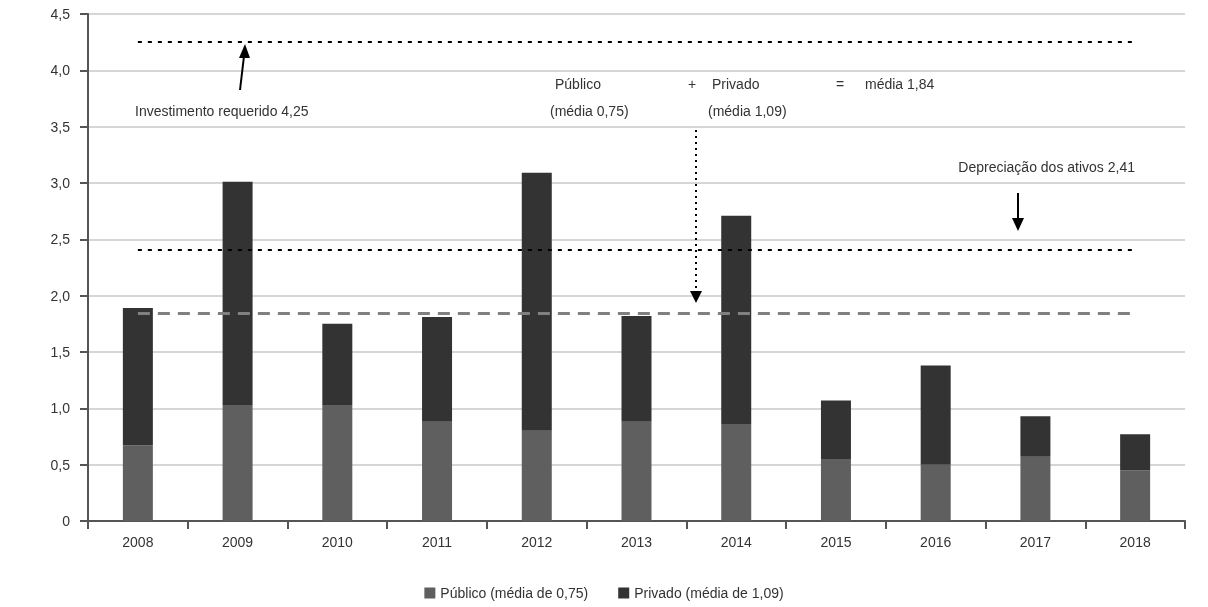  What do you see at coordinates (1047, 167) in the screenshot?
I see `annotation: Depreciação dos ativos 2,41` at bounding box center [1047, 167].